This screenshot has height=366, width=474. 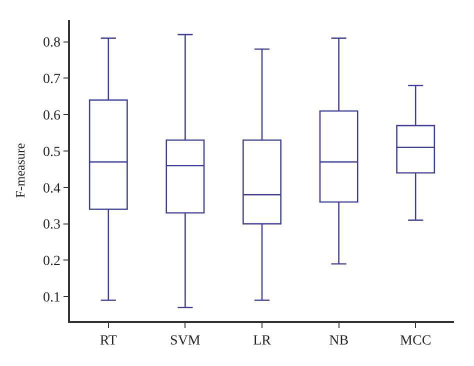 I want to click on y-tick-label: 0.6, so click(x=51, y=116).